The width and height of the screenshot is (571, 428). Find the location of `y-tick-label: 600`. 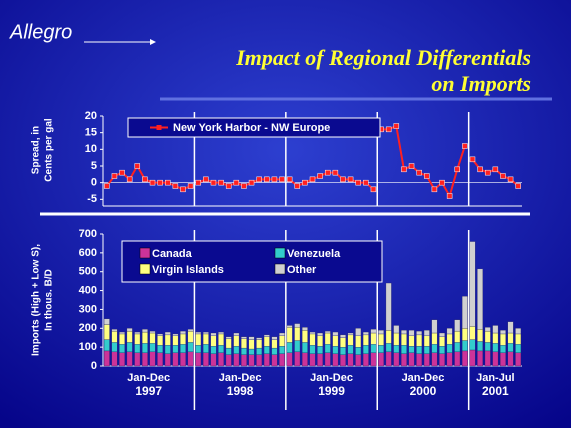

y-tick-label: 600 is located at coordinates (88, 253).